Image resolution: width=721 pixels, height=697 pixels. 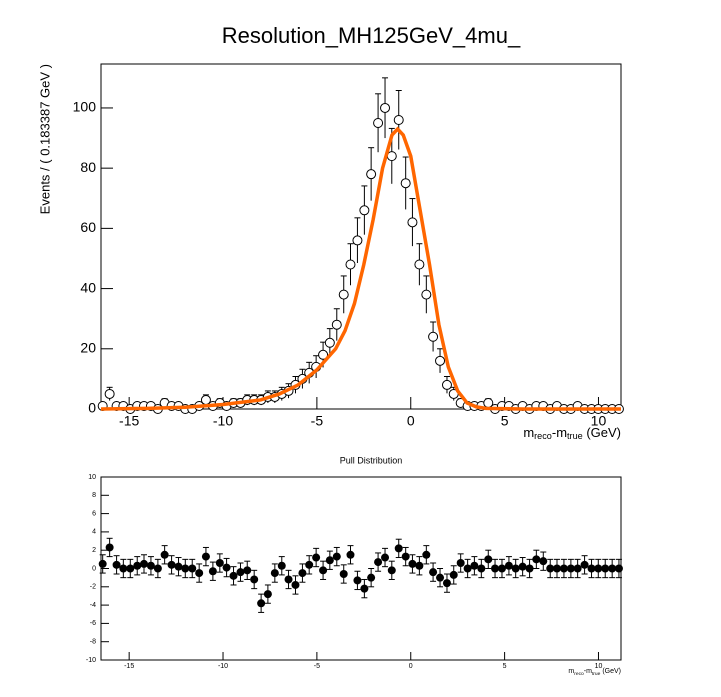 What do you see at coordinates (93, 587) in the screenshot?
I see `y-tick-label: -2` at bounding box center [93, 587].